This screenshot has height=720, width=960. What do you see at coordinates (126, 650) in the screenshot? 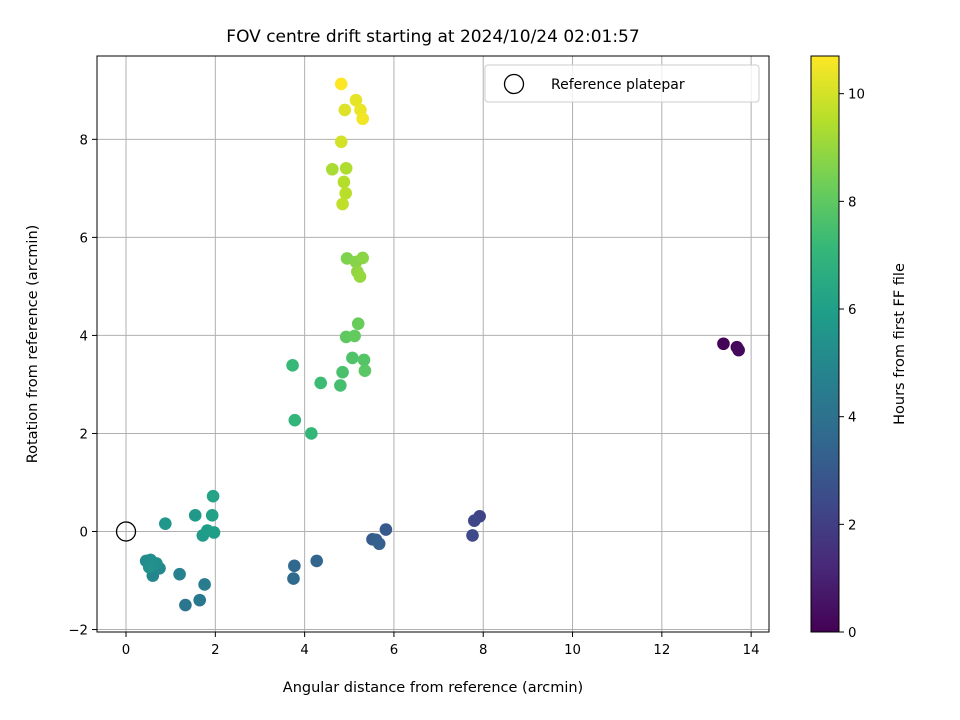
I see `x-tick-label: 0` at bounding box center [126, 650].